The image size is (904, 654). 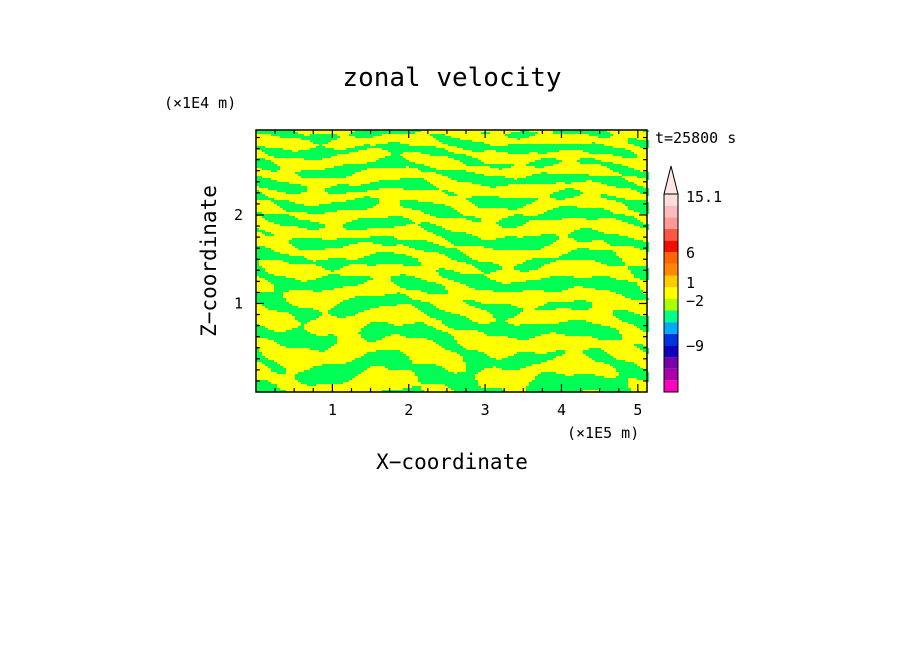 What do you see at coordinates (238, 215) in the screenshot?
I see `y-tick-label: 2` at bounding box center [238, 215].